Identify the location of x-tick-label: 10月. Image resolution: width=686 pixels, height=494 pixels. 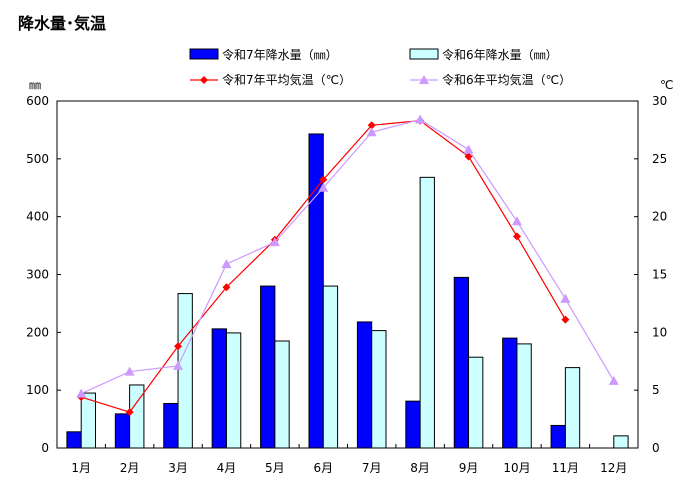
(516, 468).